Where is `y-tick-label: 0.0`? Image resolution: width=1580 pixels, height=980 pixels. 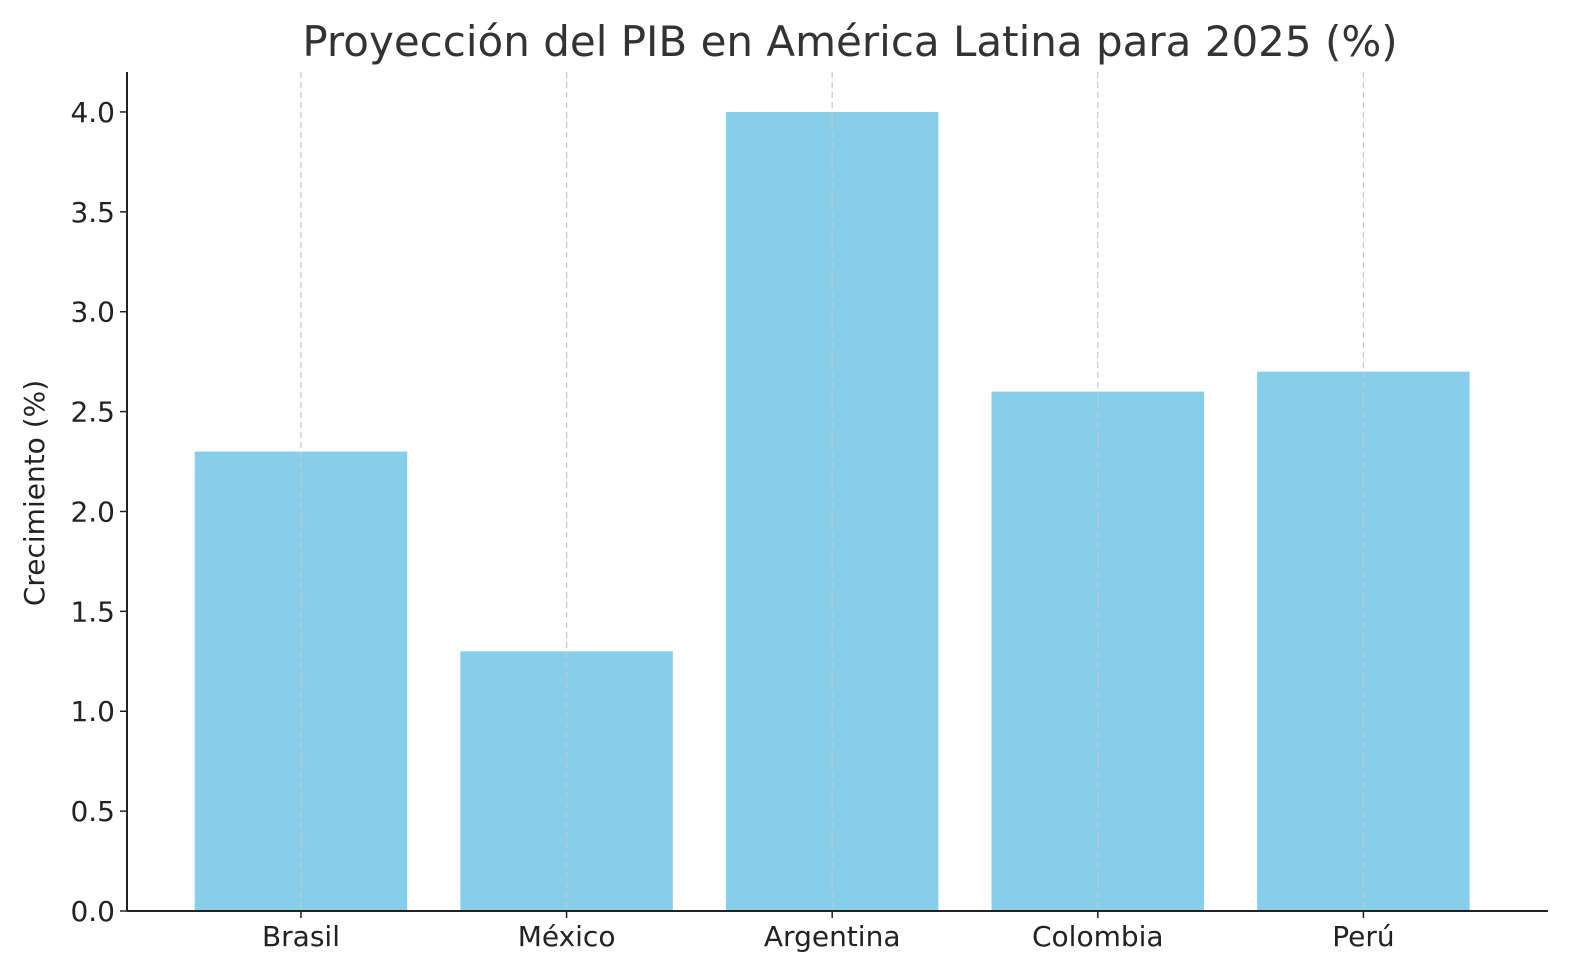 y-tick-label: 0.0 is located at coordinates (92, 911).